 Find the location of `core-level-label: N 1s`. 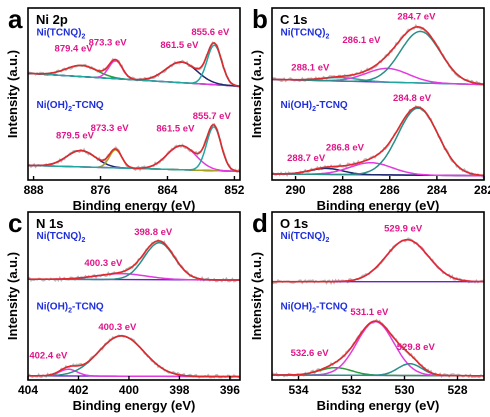

core-level-label: N 1s is located at coordinates (49, 223).